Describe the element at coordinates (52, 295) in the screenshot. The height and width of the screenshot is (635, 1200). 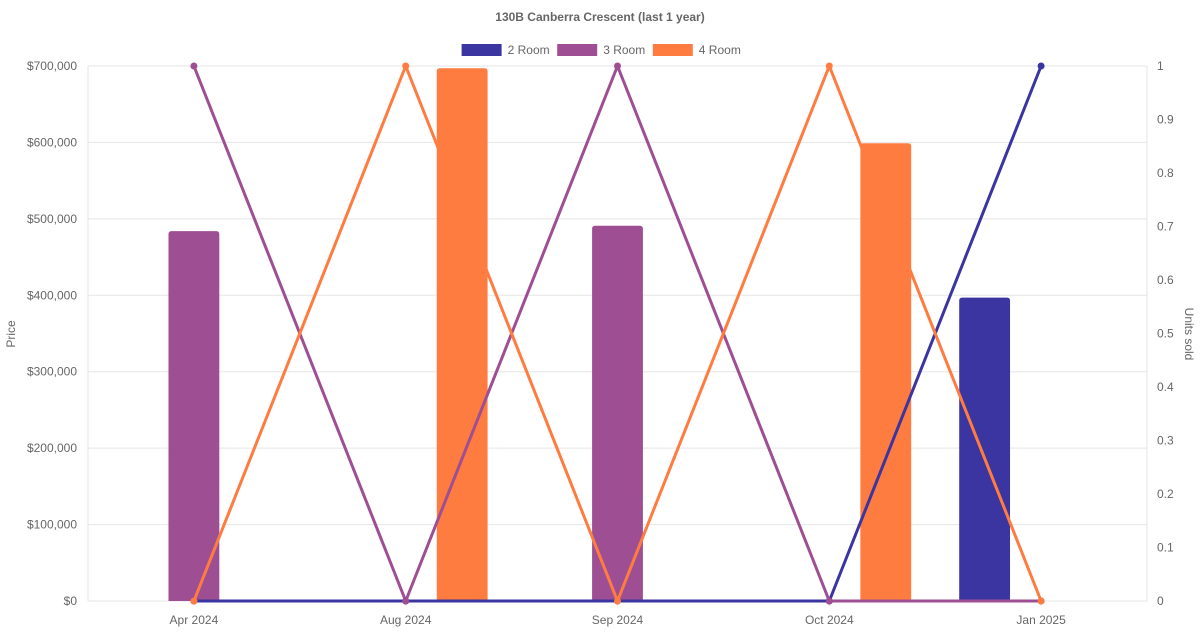
I see `y-tick-label: $400,000` at that location.